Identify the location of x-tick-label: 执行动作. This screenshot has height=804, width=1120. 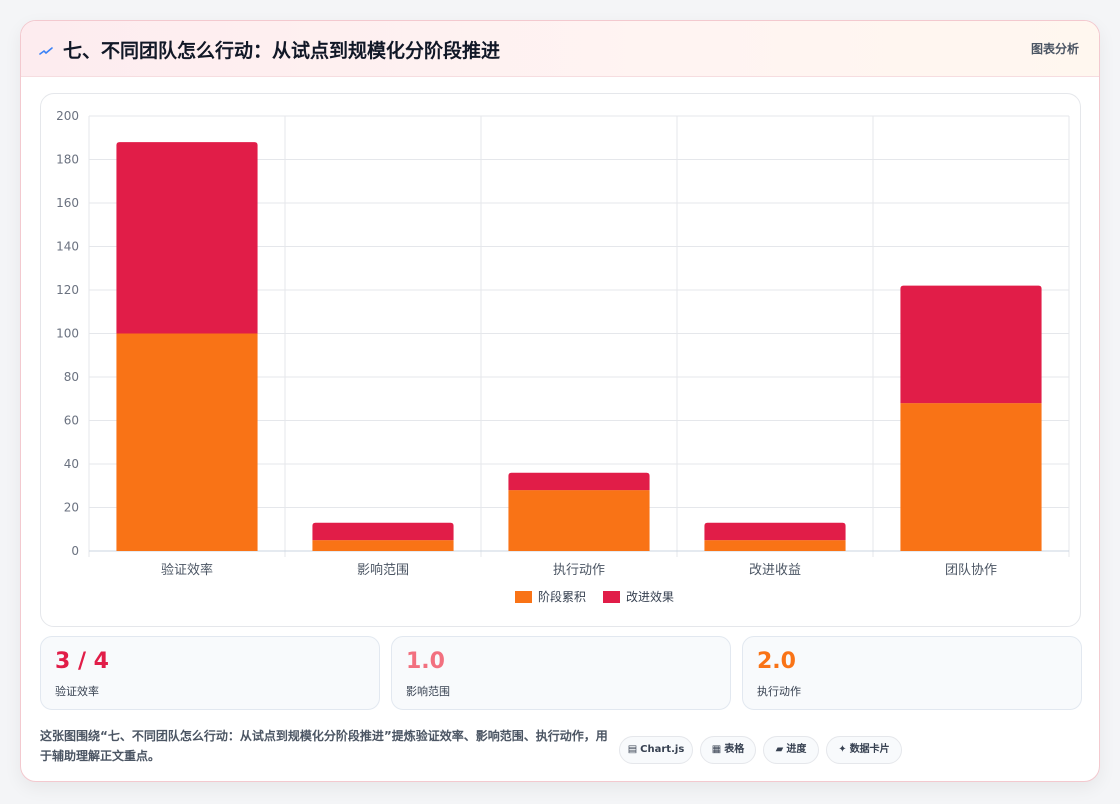
(579, 570).